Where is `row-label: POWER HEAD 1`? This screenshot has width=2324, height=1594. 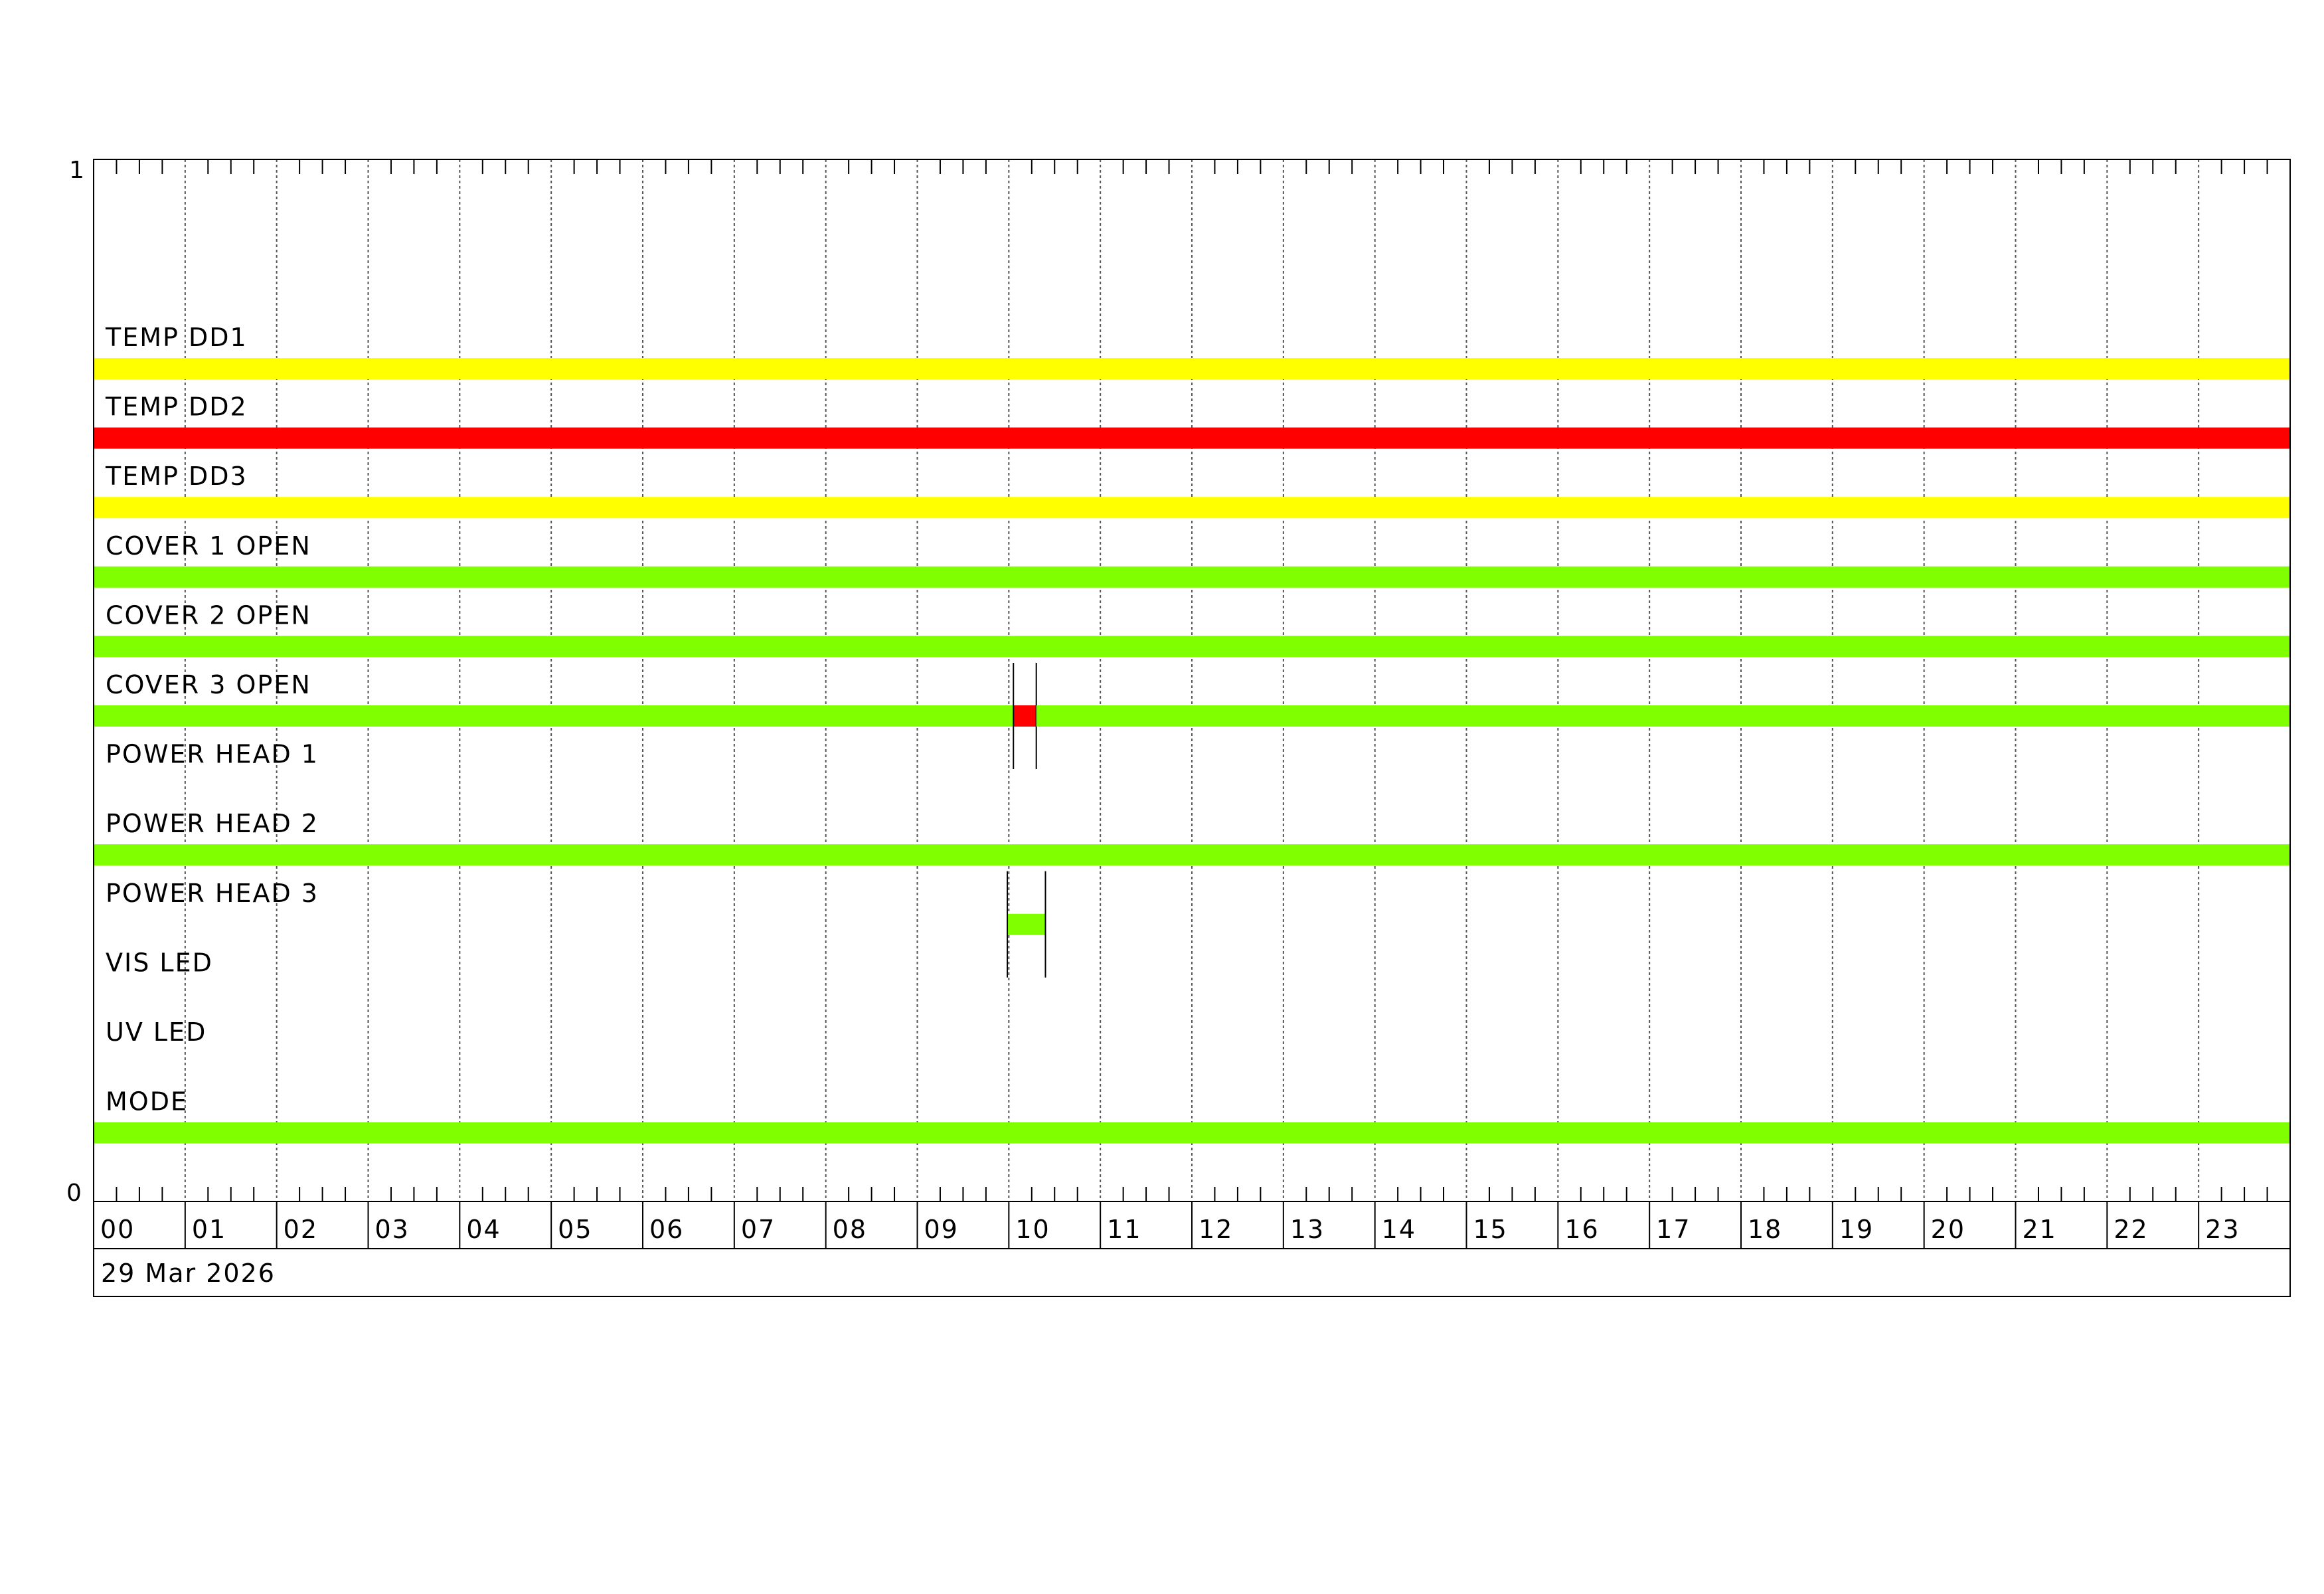 row-label: POWER HEAD 1 is located at coordinates (213, 754).